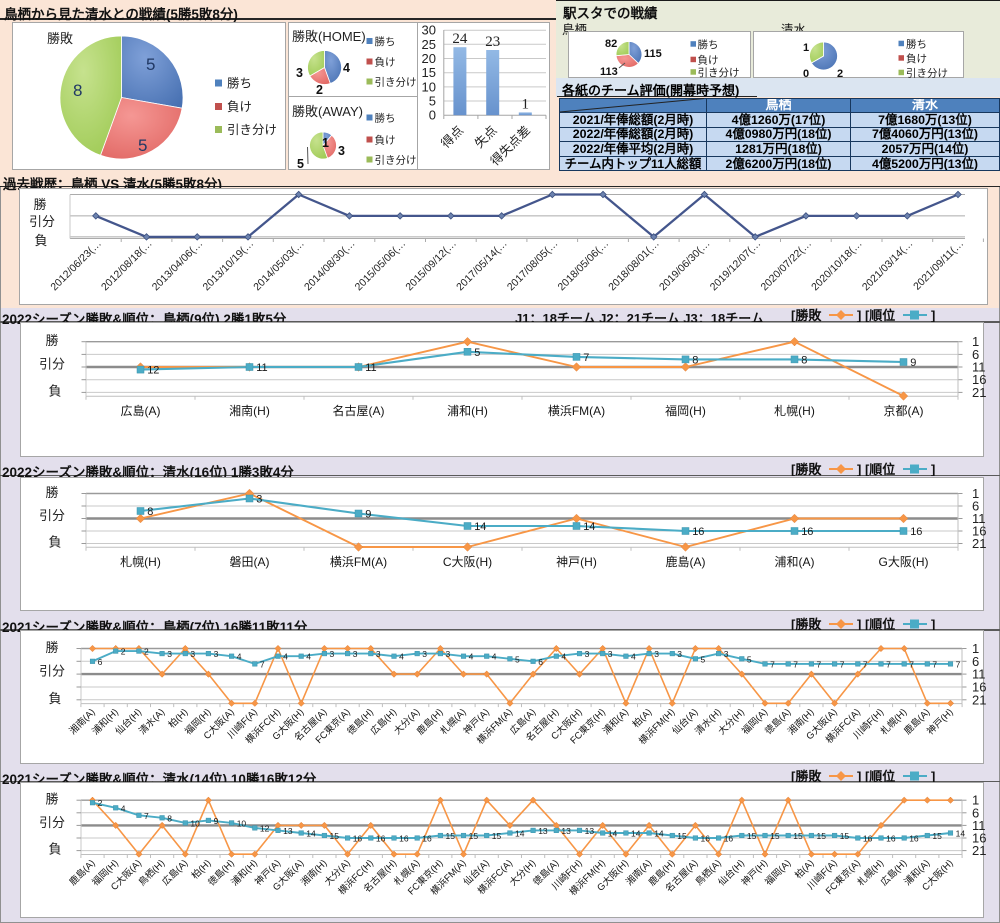 The height and width of the screenshot is (923, 1000). I want to click on svg-text: 25, so click(429, 44).